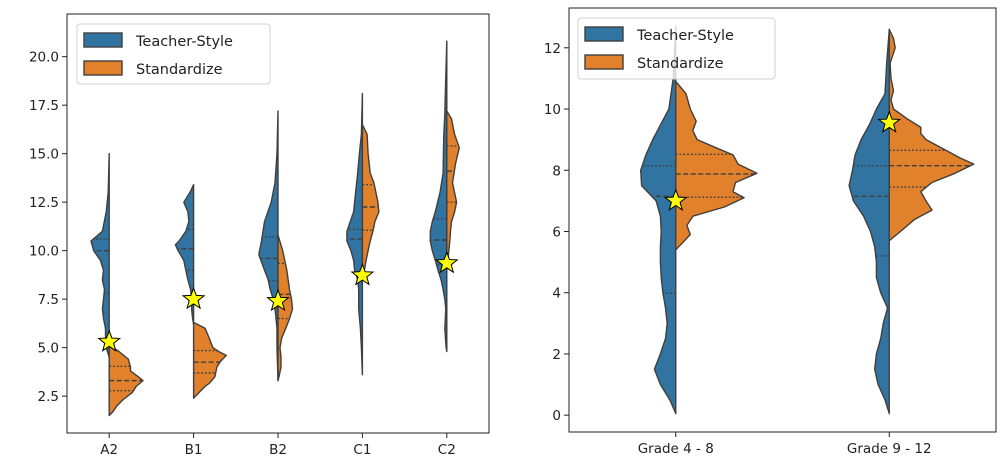  I want to click on y-tick-label: 7.5, so click(48, 300).